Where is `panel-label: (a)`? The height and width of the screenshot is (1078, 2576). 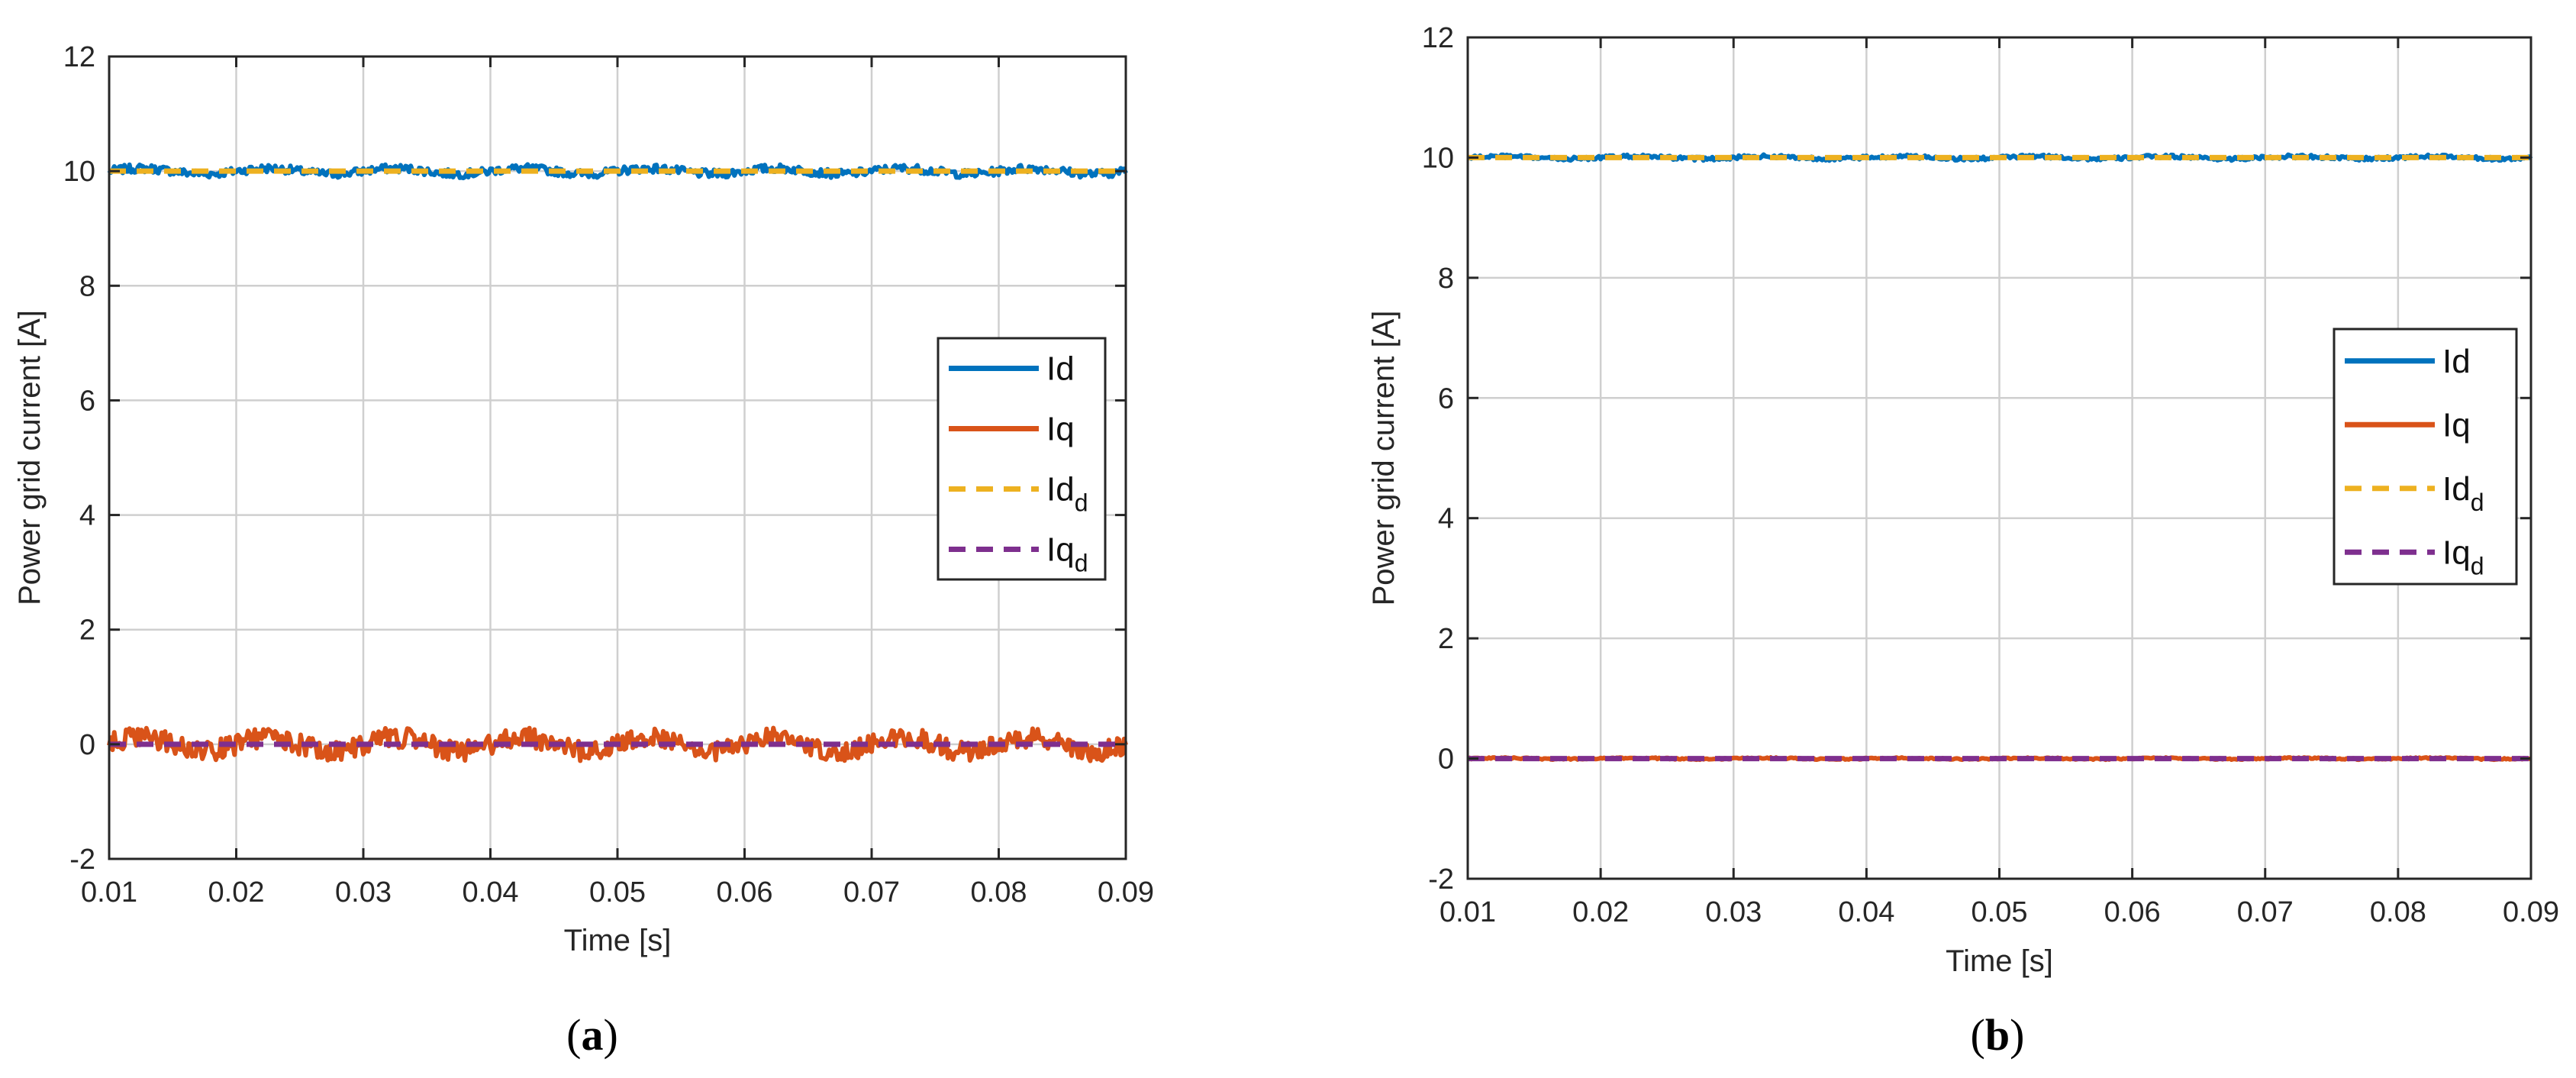
panel-label: (a) is located at coordinates (592, 1035).